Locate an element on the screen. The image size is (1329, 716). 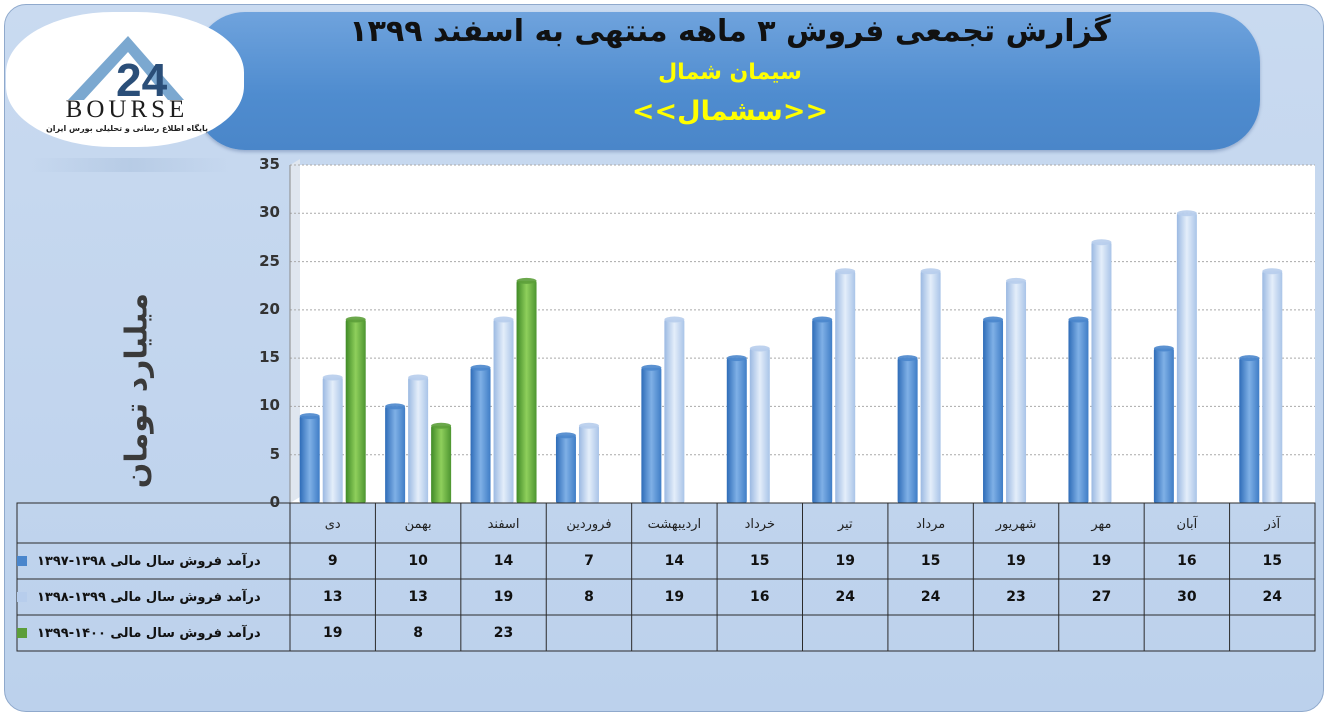
legend-entry: درآمد فروش سال مالی ۱۴۰۰-۱۳۹۹ is located at coordinates (153, 633).